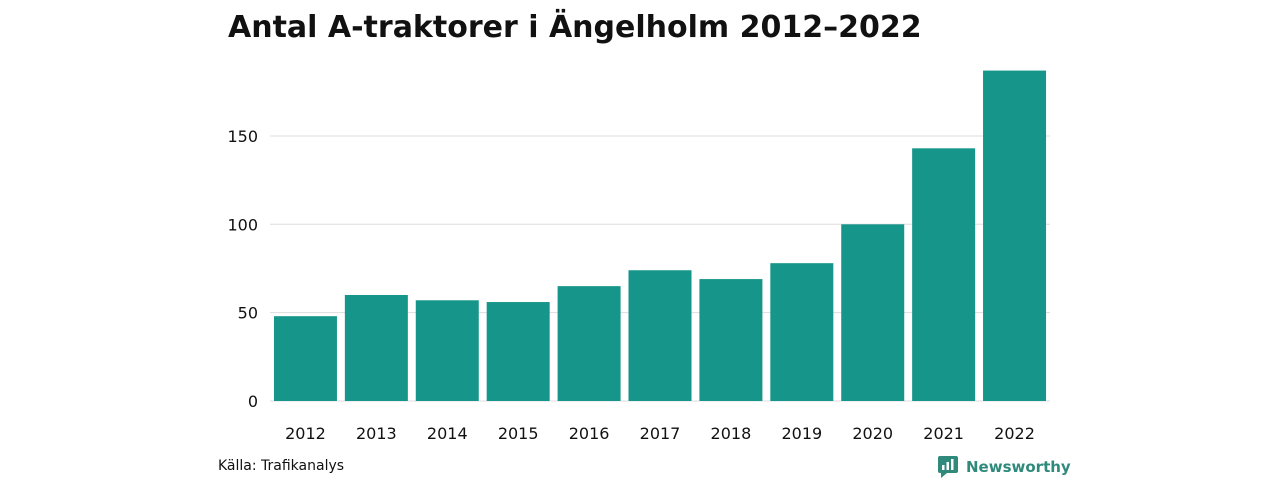 Image resolution: width=1280 pixels, height=480 pixels. What do you see at coordinates (376, 347) in the screenshot?
I see `bar-2013` at bounding box center [376, 347].